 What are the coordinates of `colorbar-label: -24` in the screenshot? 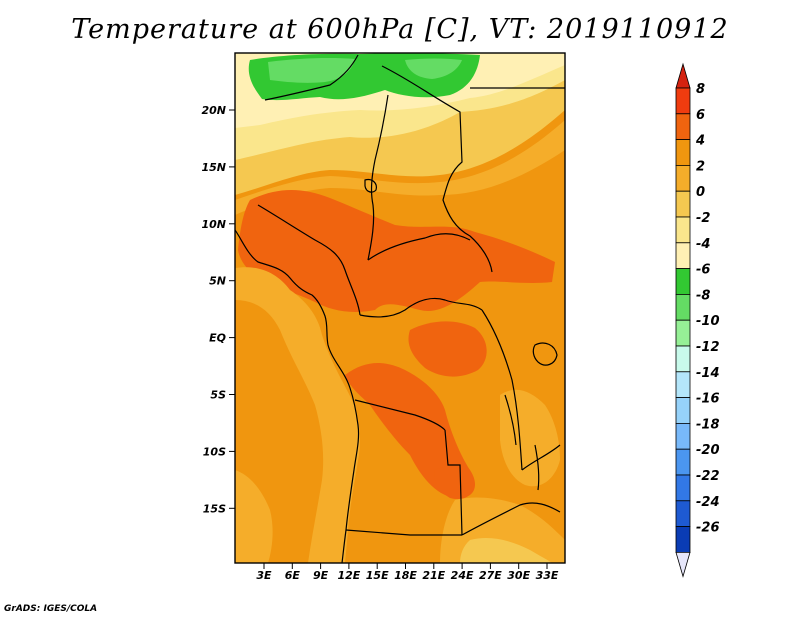 It's located at (708, 502).